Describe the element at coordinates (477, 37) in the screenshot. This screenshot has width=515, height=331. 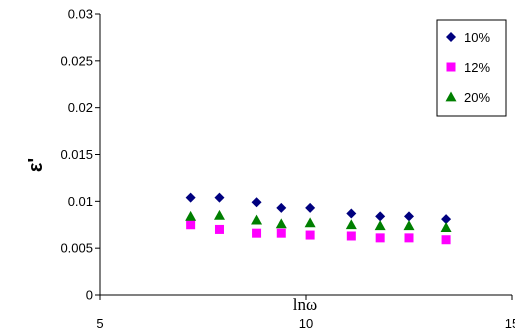
I see `legend-label: 10%` at that location.